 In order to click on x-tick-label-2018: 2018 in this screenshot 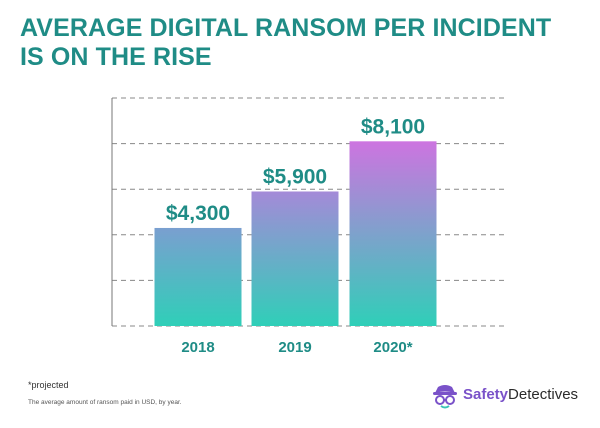, I will do `click(197, 347)`.